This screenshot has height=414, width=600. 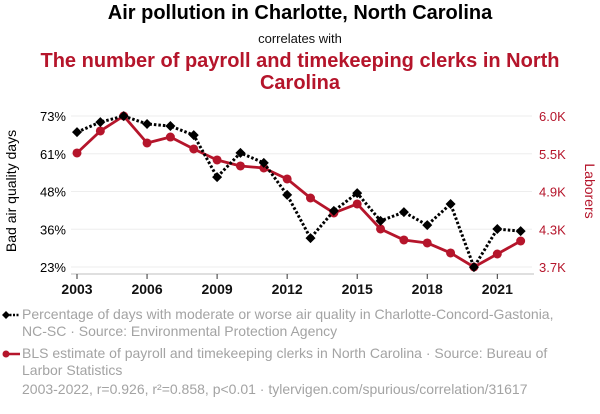 I want to click on x-tick-label: 2009, so click(x=217, y=289).